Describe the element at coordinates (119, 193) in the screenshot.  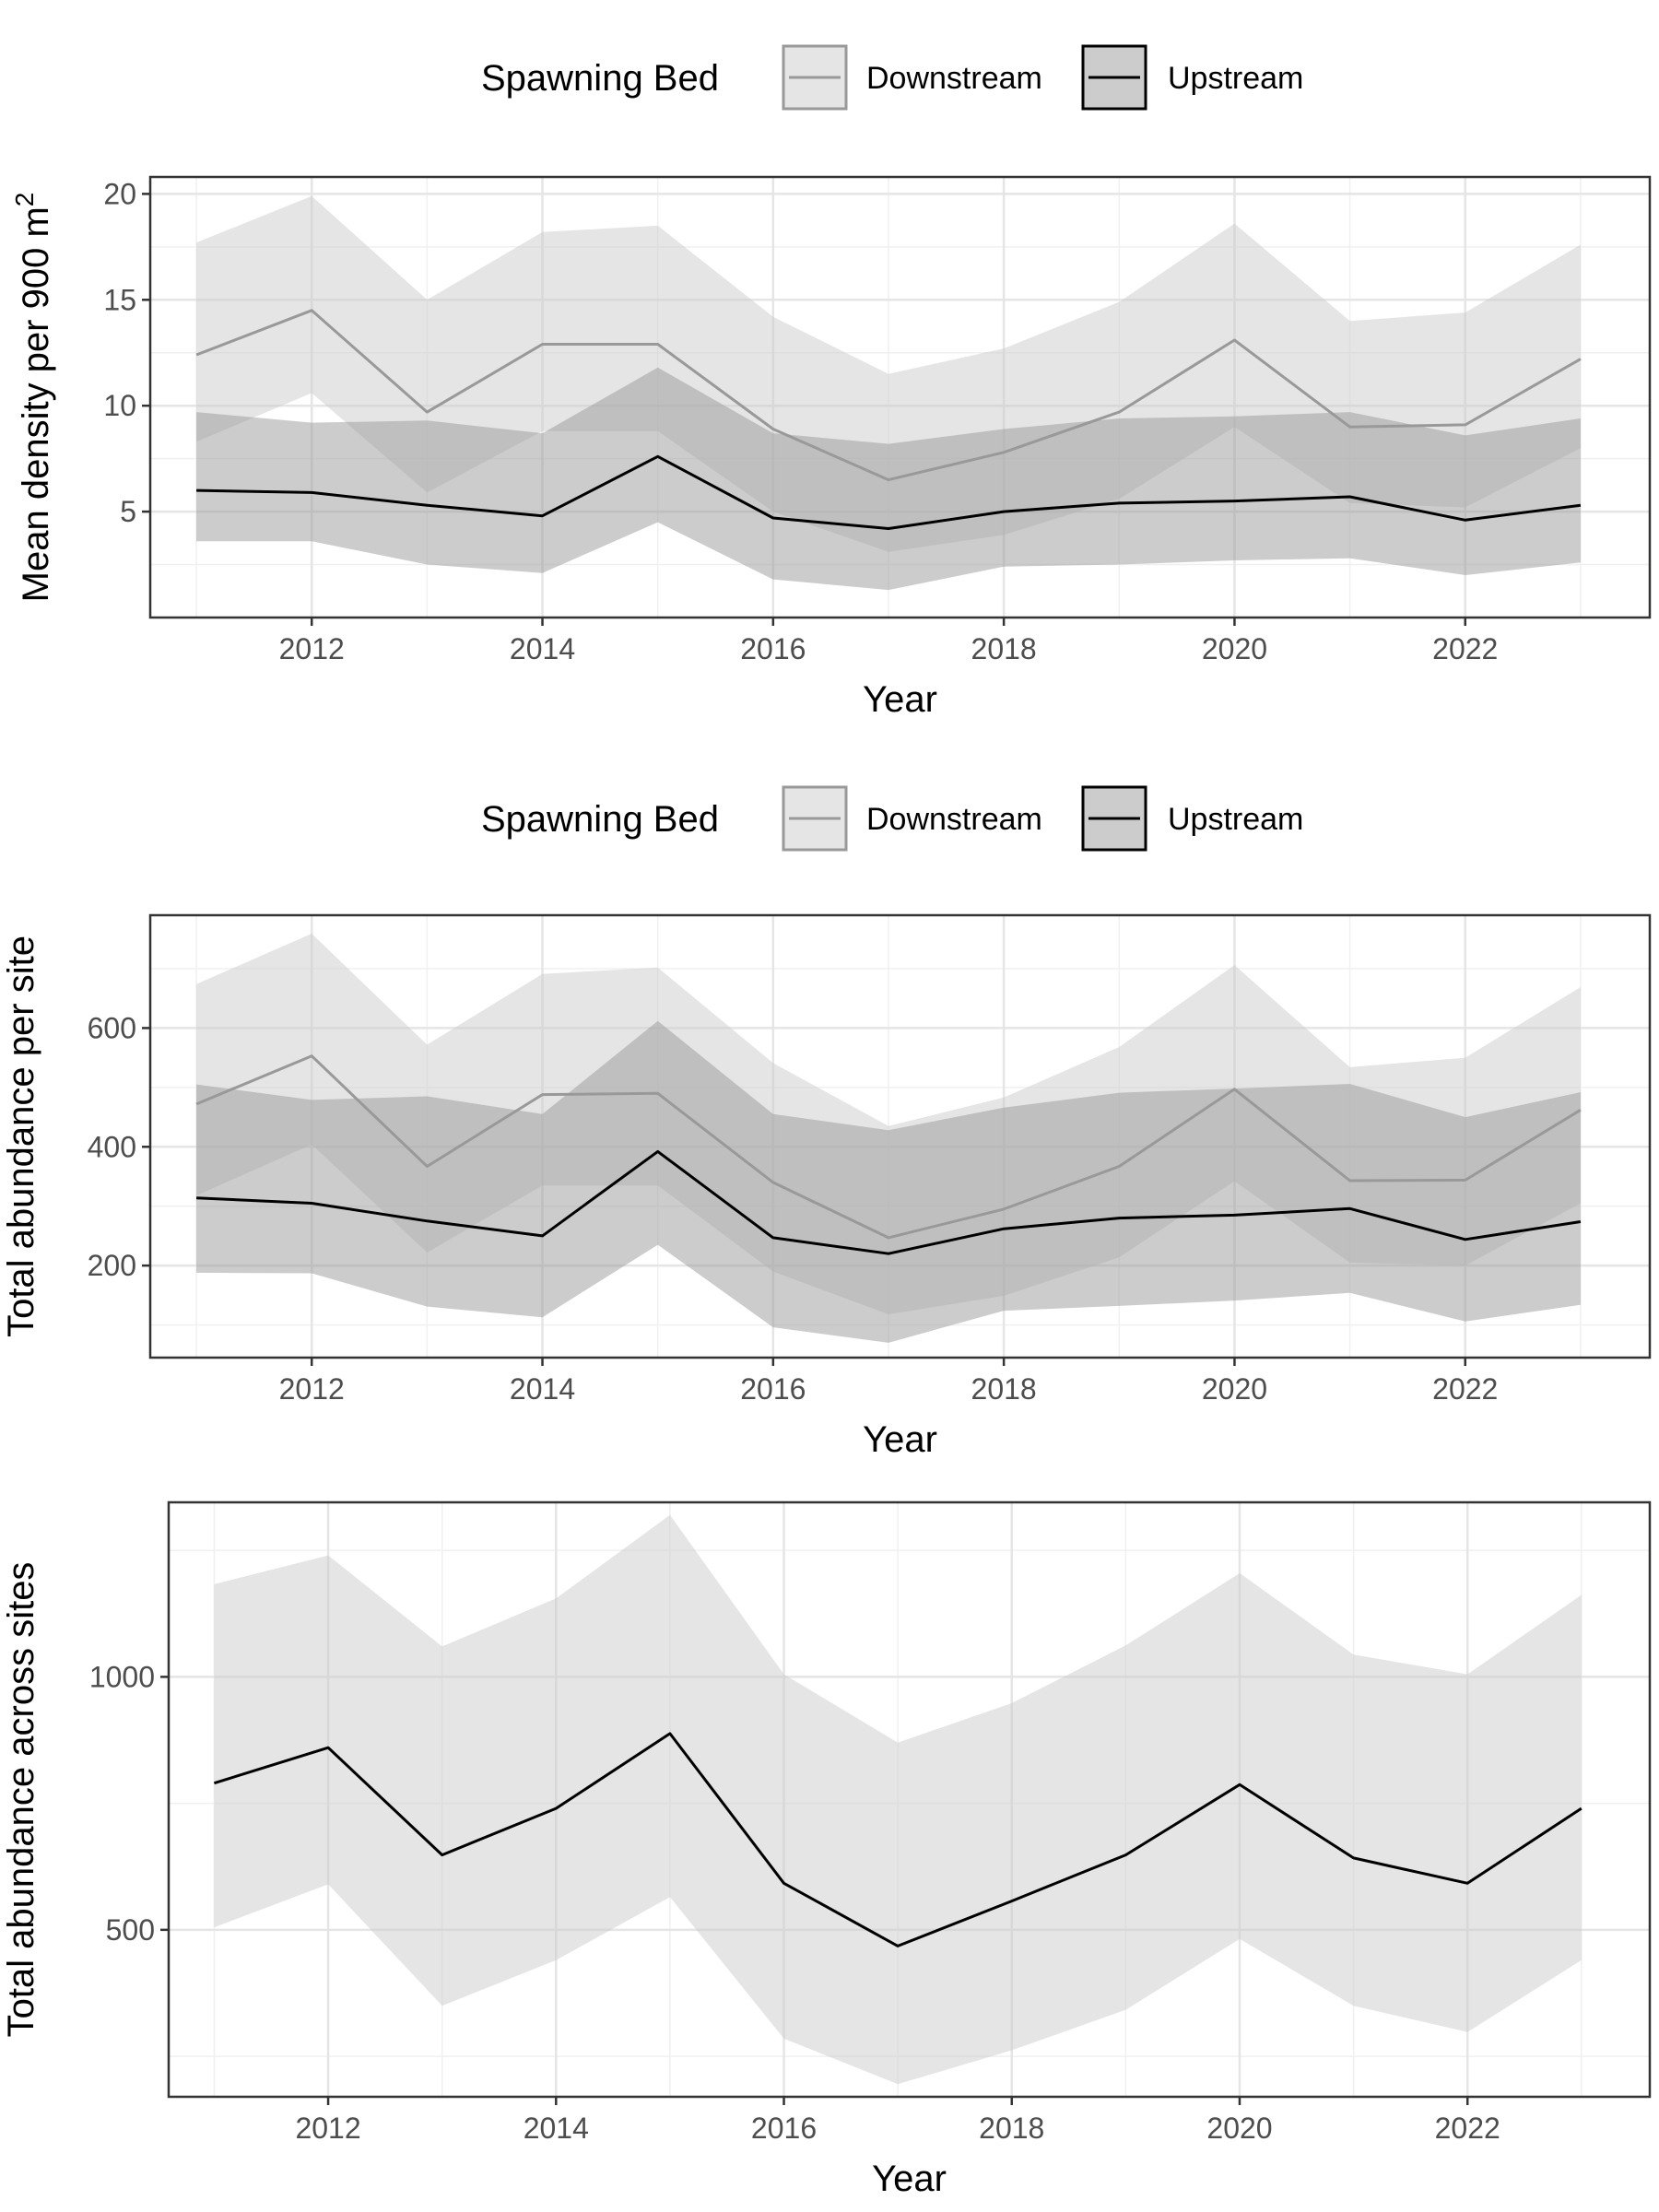
I see `y-tick-label: 20` at that location.